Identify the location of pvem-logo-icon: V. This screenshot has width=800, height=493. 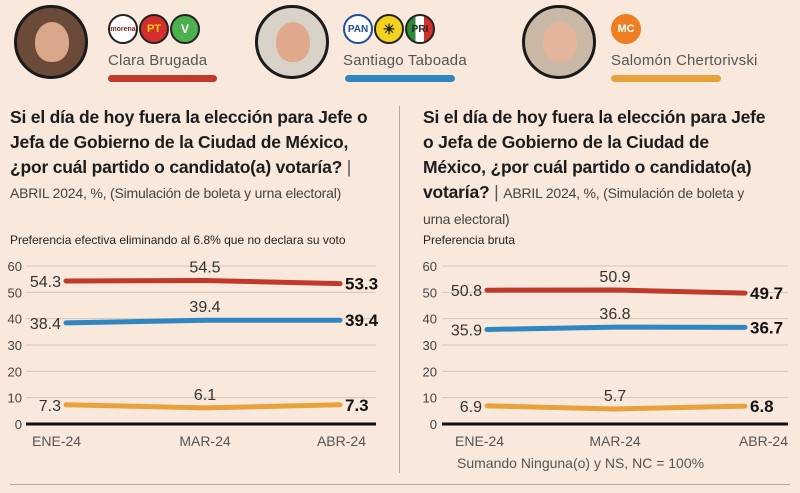
(185, 29).